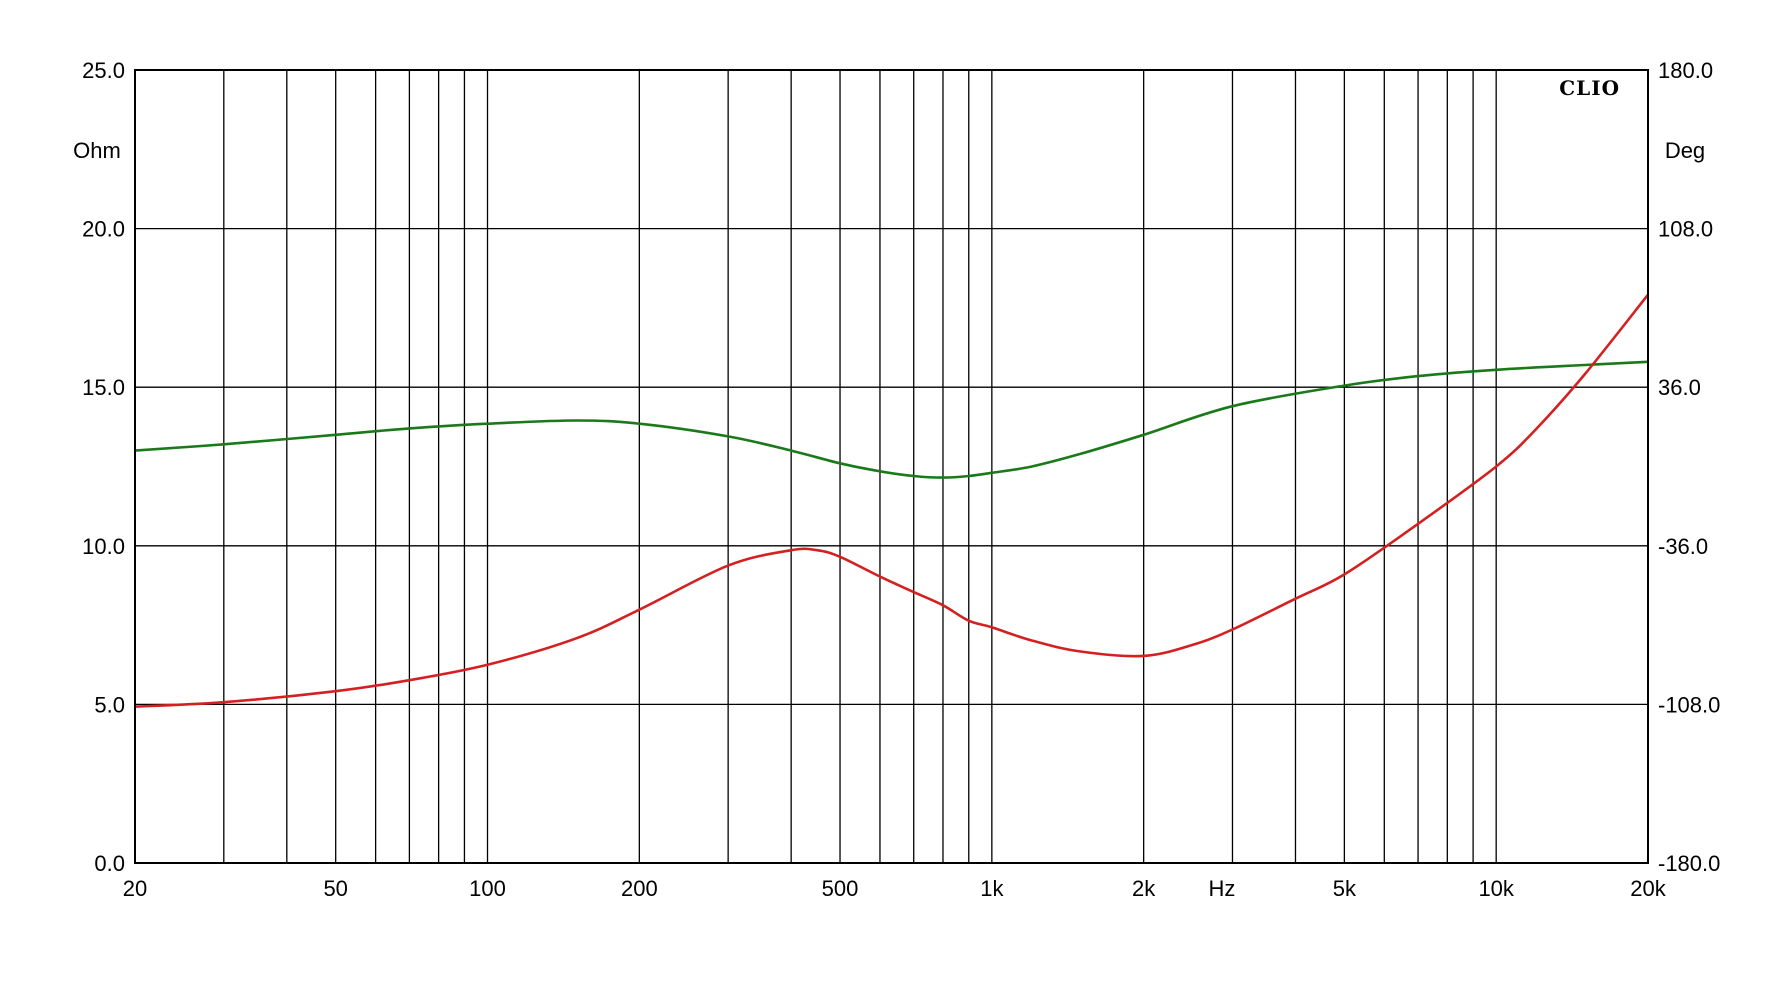 The image size is (1772, 1001). I want to click on y-right-tick-label: 36.0, so click(1679, 387).